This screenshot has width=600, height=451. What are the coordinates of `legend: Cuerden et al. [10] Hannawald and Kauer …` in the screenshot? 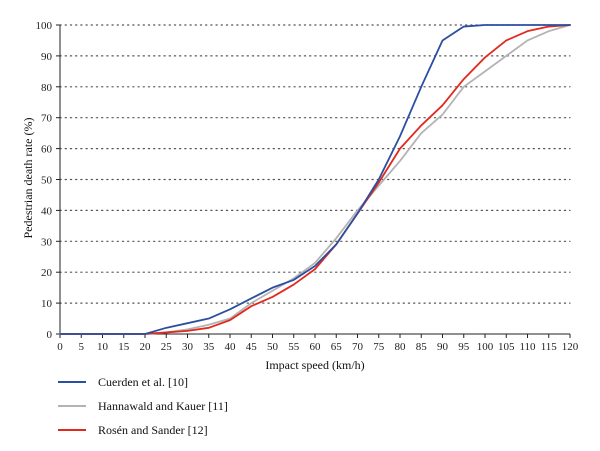 It's located at (143, 408).